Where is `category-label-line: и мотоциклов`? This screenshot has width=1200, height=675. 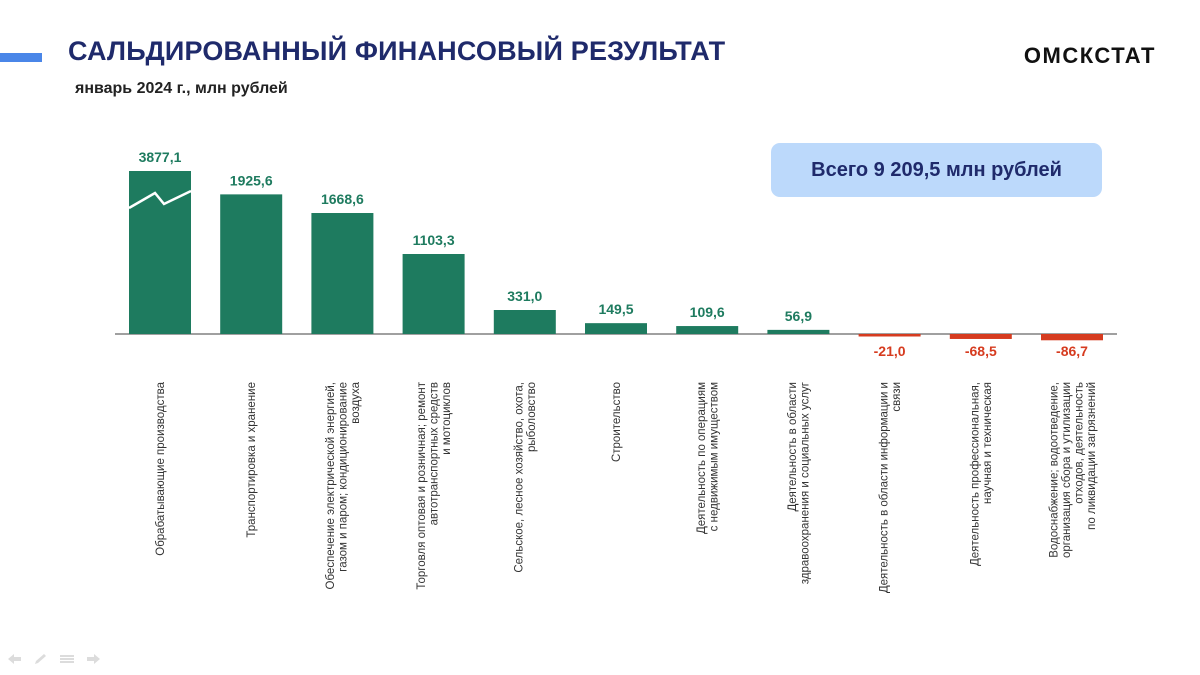 category-label-line: и мотоциклов is located at coordinates (447, 418).